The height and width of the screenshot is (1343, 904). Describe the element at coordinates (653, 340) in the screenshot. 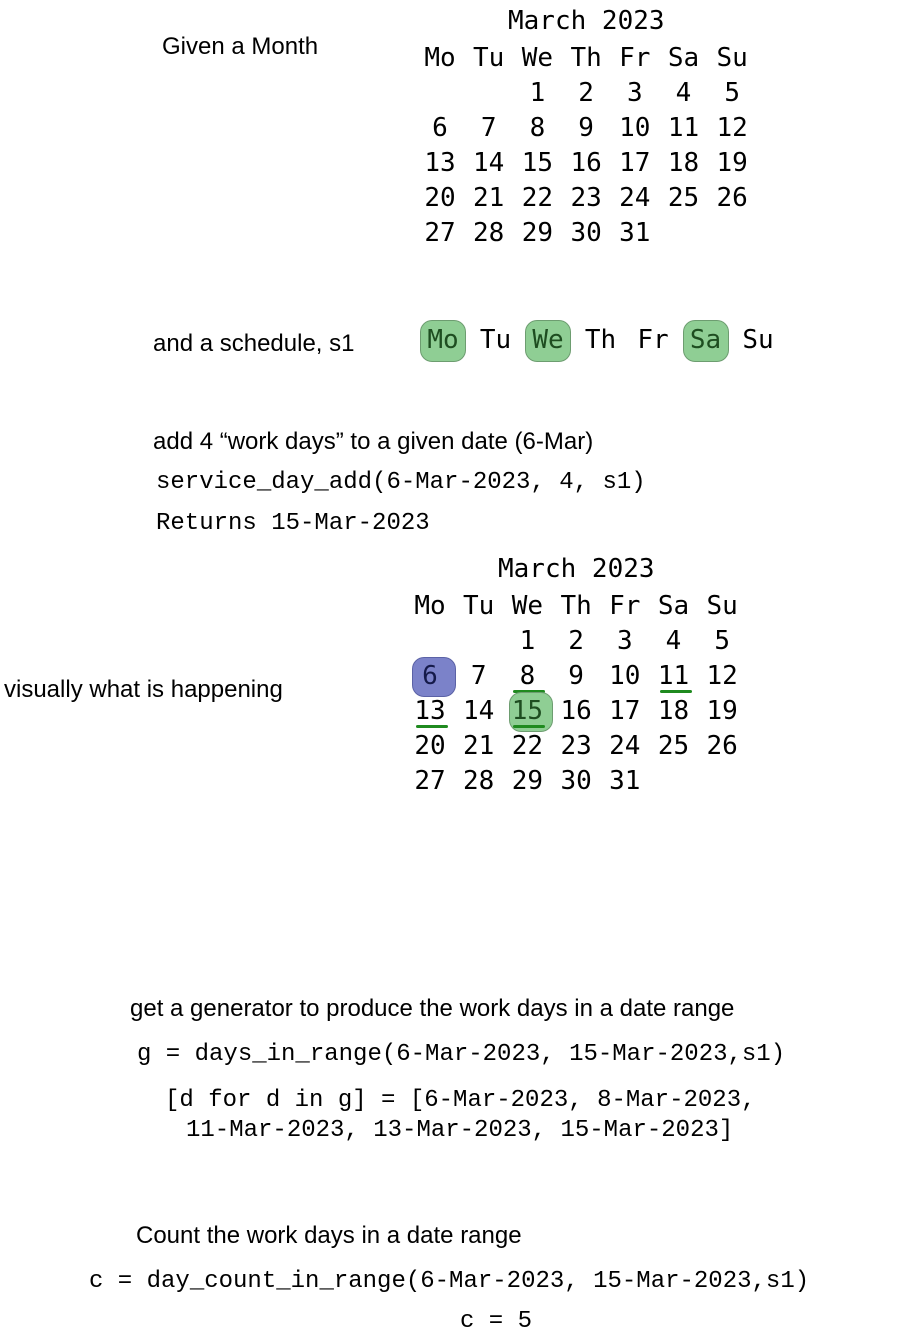

I see `schedule-day-fr: Fr` at that location.